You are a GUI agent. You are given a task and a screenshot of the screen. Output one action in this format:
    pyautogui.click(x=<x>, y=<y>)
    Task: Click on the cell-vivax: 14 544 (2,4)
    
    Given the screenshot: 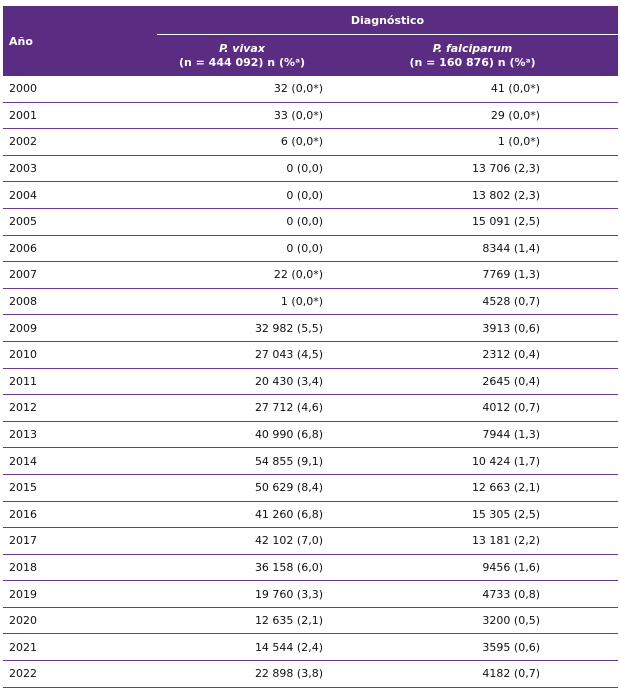 What is the action you would take?
    pyautogui.click(x=242, y=647)
    